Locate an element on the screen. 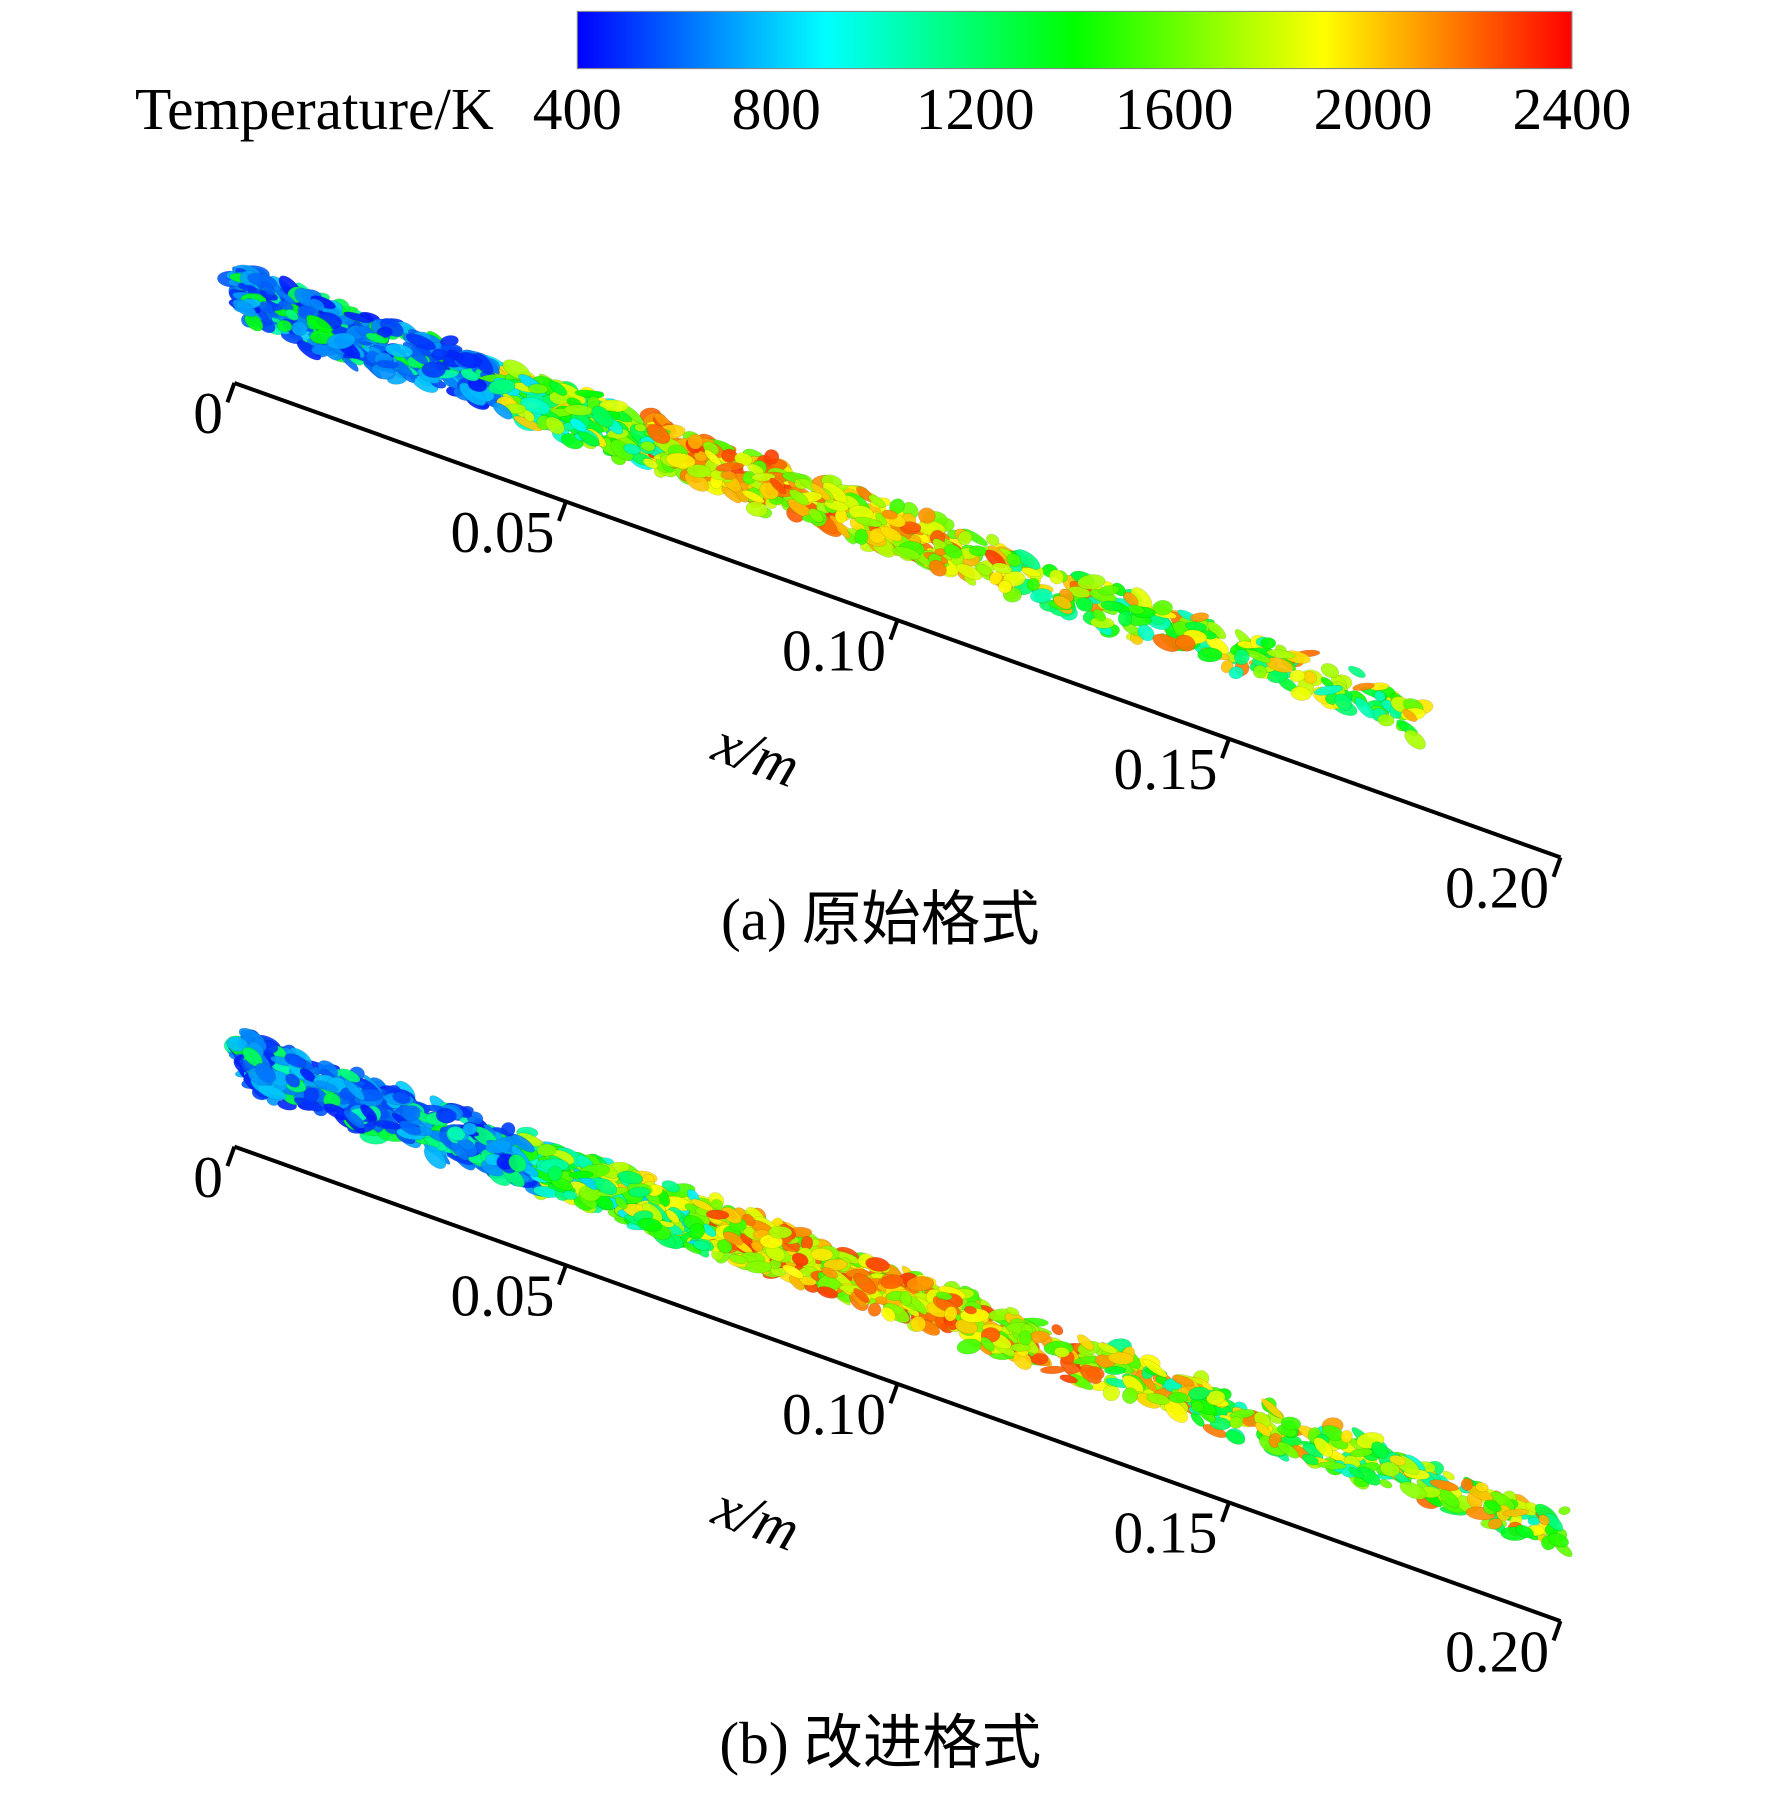  colorbar-tick-label: 1600 is located at coordinates (1174, 109).